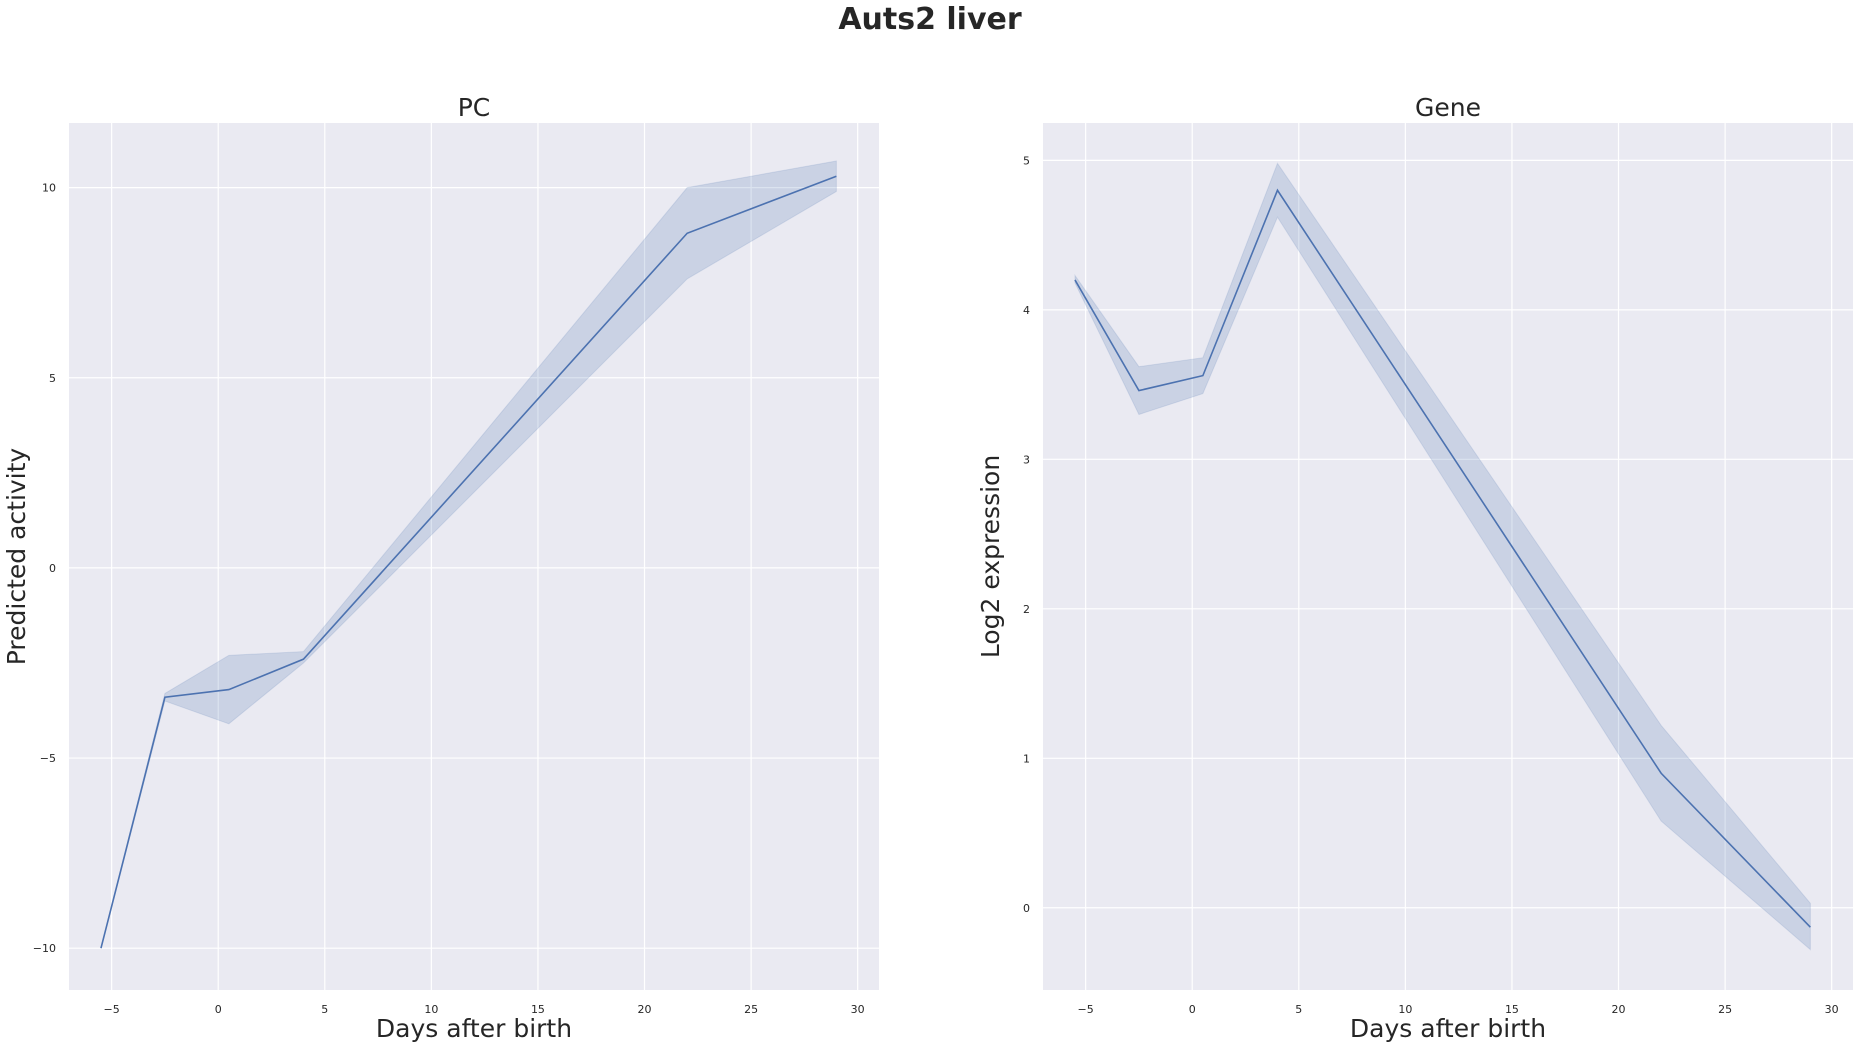  Describe the element at coordinates (1026, 310) in the screenshot. I see `y-tick-label: 4` at that location.